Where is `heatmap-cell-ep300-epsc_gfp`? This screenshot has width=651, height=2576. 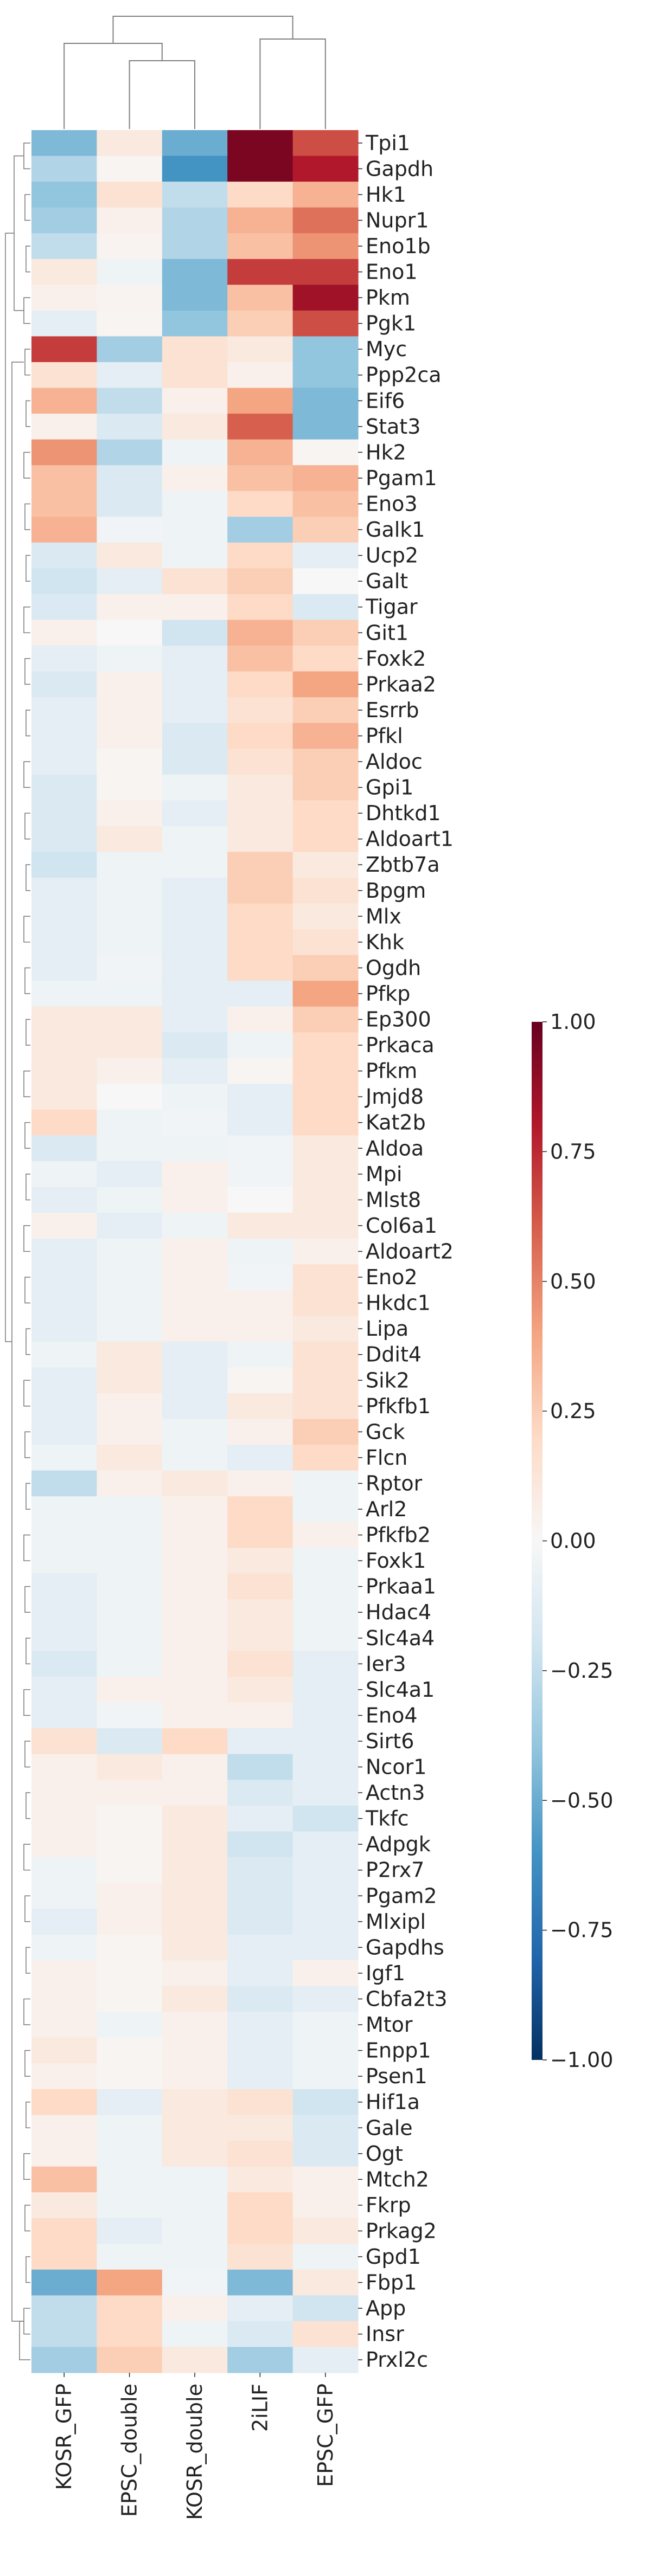 heatmap-cell-ep300-epsc_gfp is located at coordinates (325, 1019).